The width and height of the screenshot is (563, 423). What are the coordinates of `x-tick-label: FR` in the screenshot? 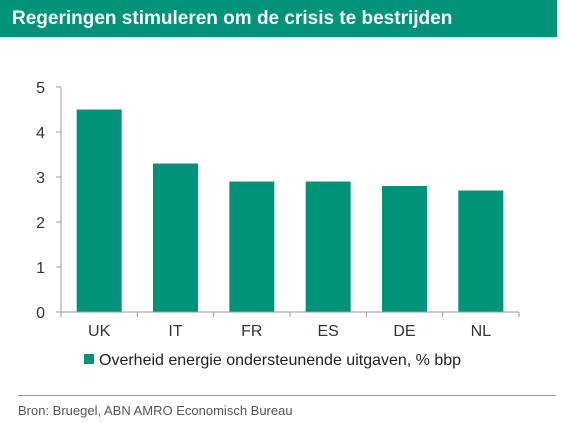 It's located at (251, 331).